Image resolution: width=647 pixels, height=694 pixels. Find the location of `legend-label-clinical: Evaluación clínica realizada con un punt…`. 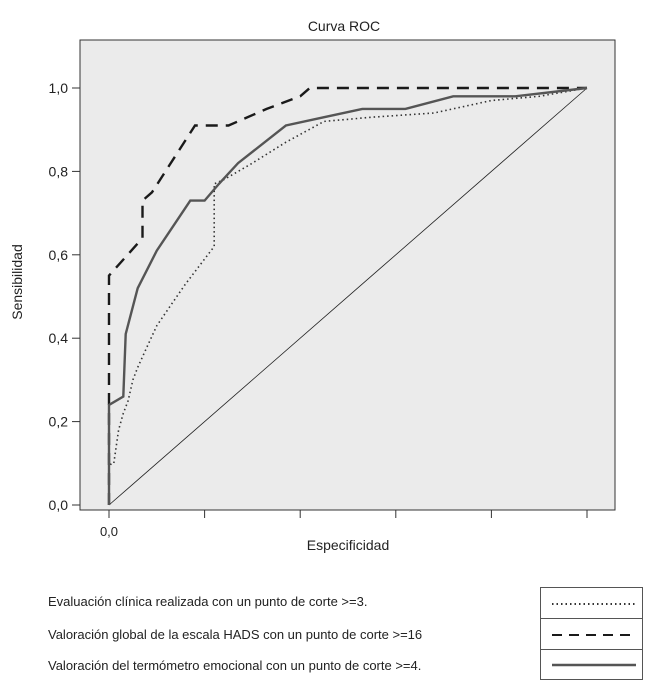

legend-label-clinical: Evaluación clínica realizada con un punt… is located at coordinates (208, 601).